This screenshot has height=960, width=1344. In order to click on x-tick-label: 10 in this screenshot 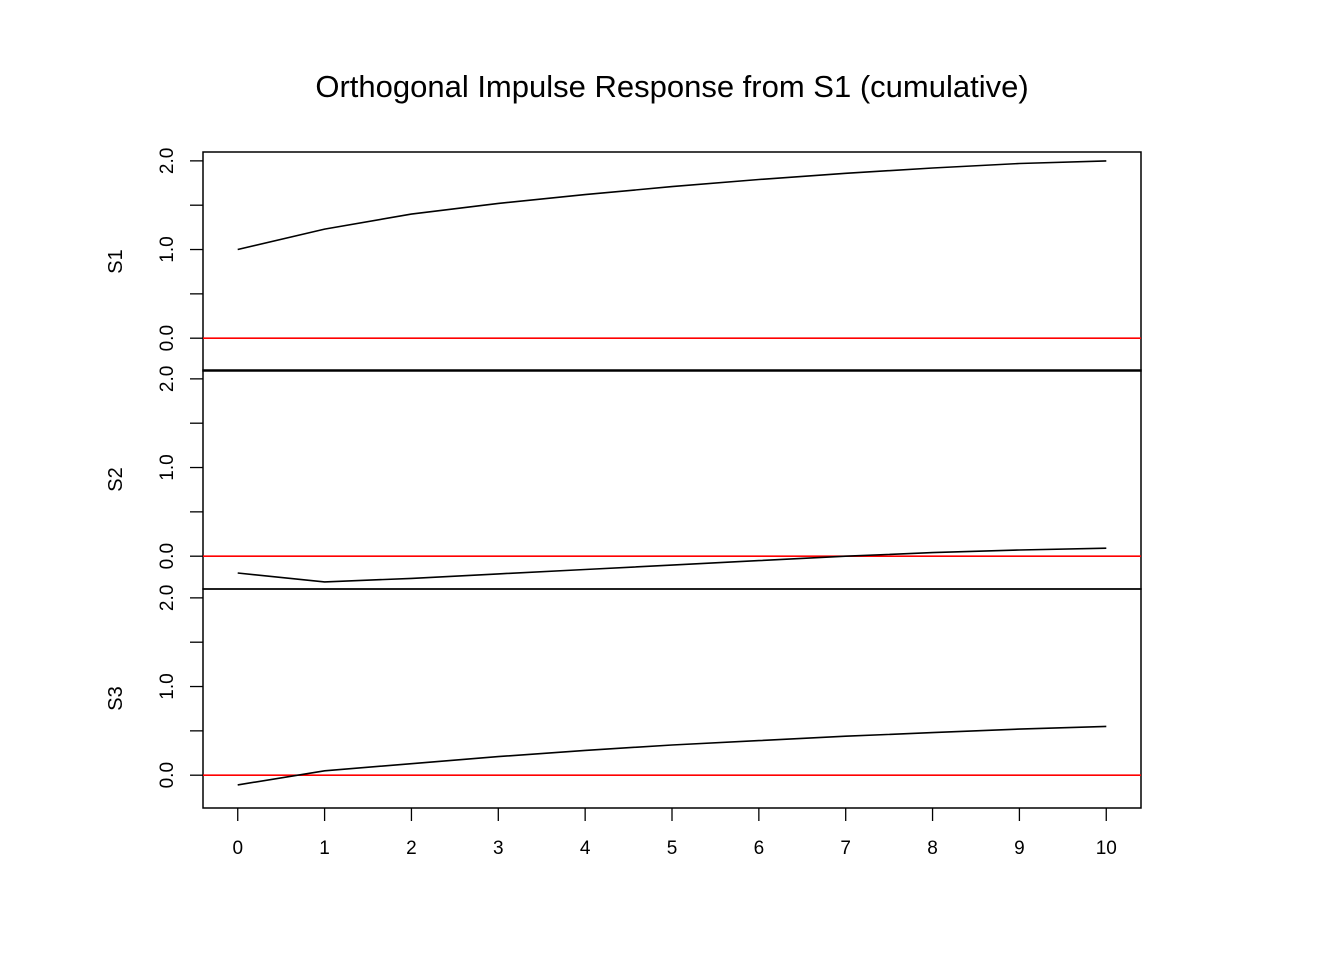, I will do `click(1106, 848)`.